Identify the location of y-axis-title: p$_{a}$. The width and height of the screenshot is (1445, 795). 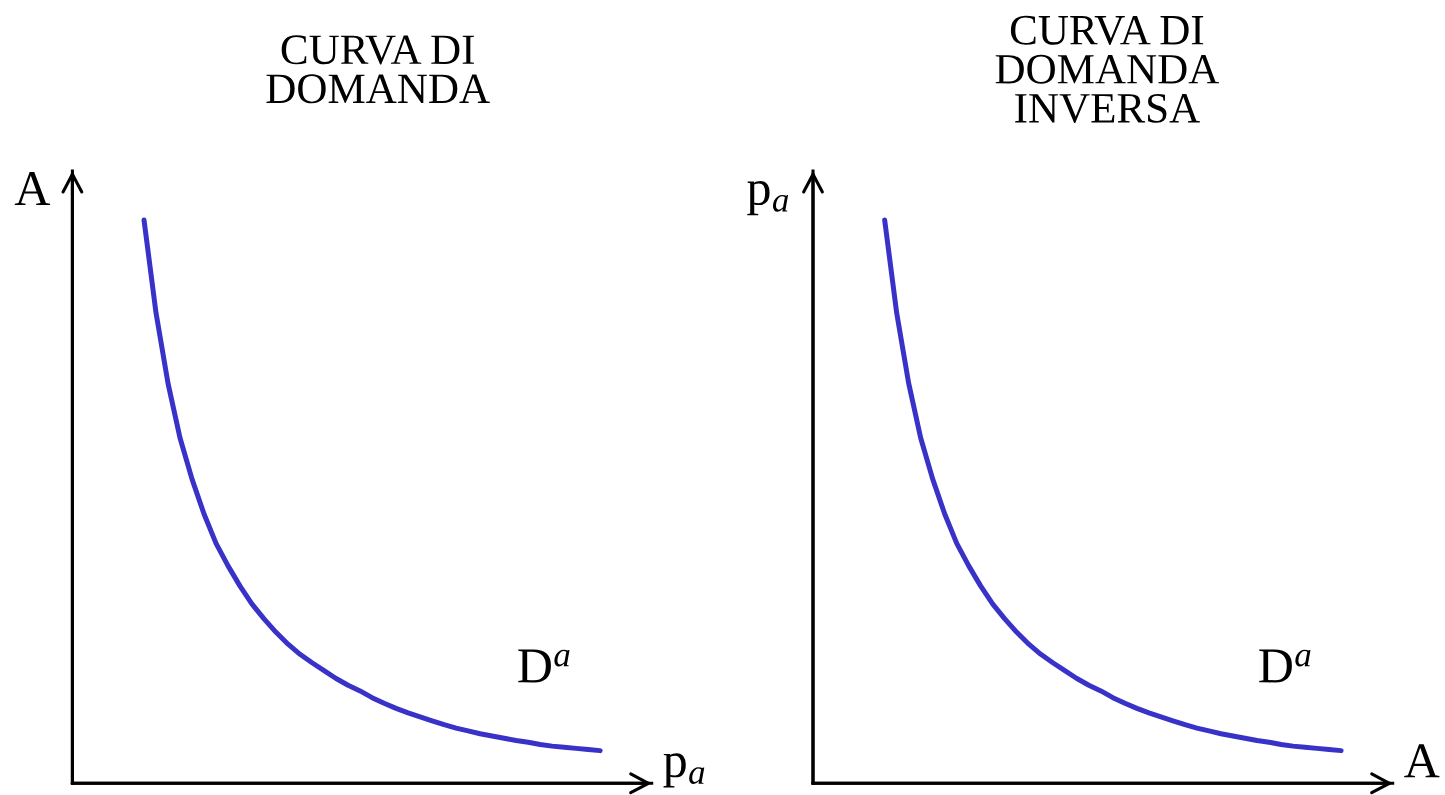
(768, 198).